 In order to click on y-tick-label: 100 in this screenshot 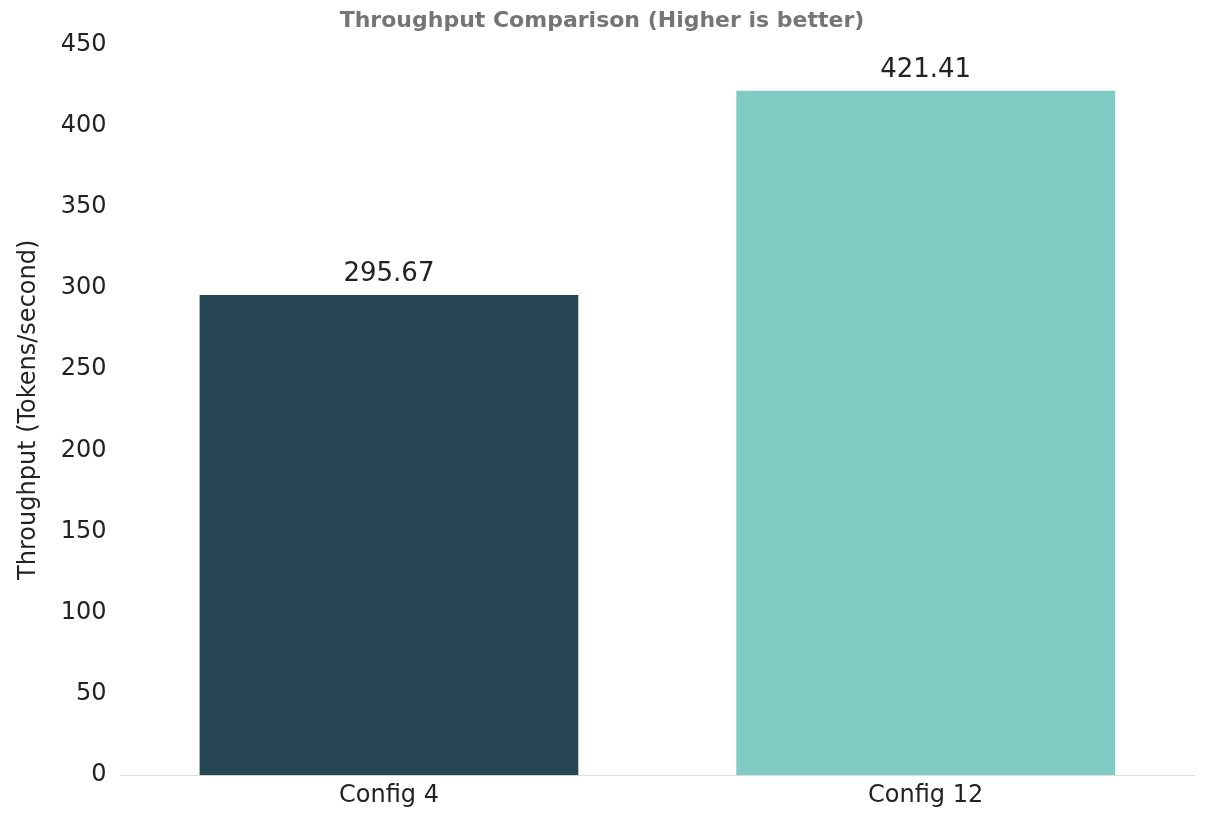, I will do `click(83, 611)`.